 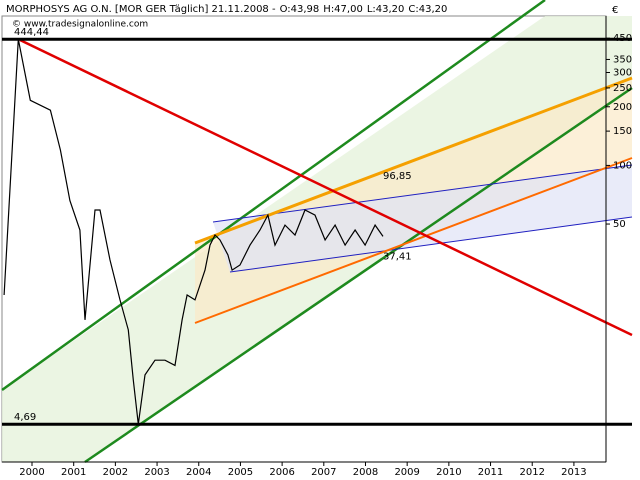 What do you see at coordinates (573, 472) in the screenshot?
I see `x-tick-label: 2013` at bounding box center [573, 472].